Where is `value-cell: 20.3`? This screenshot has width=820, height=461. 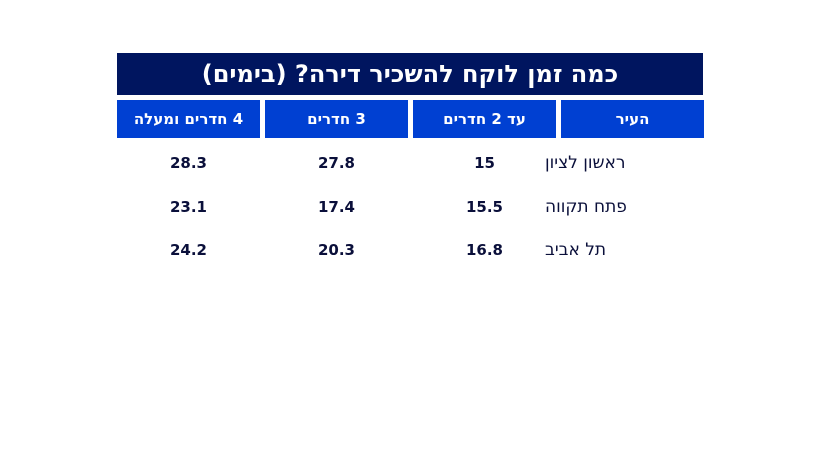
value-cell: 20.3 is located at coordinates (336, 250).